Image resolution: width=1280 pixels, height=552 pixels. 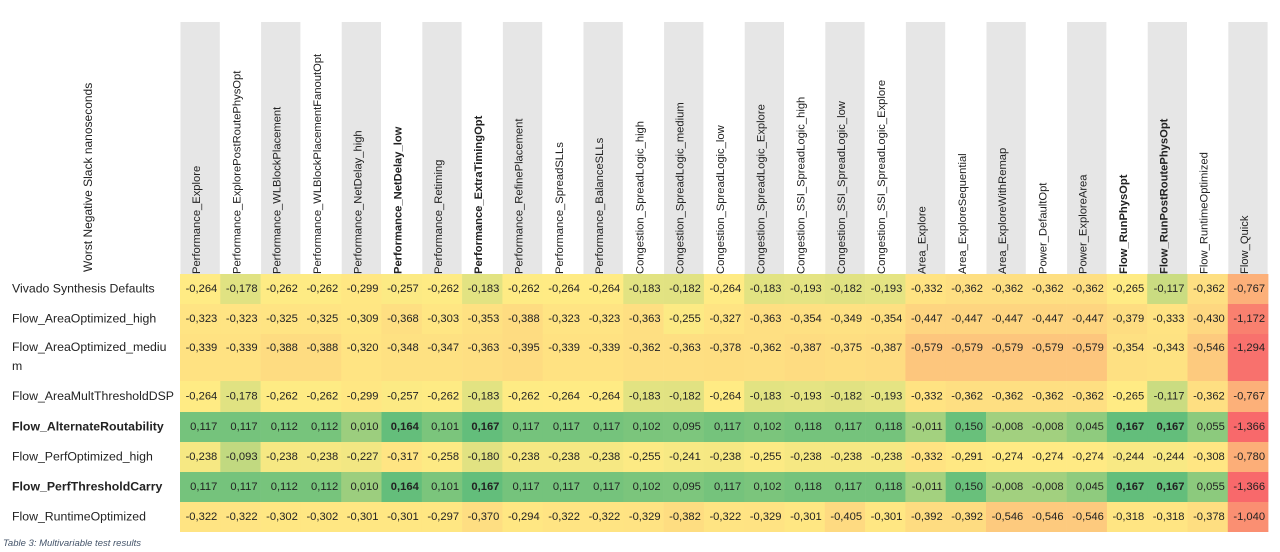 I want to click on cell-value: -0,294, so click(x=524, y=517).